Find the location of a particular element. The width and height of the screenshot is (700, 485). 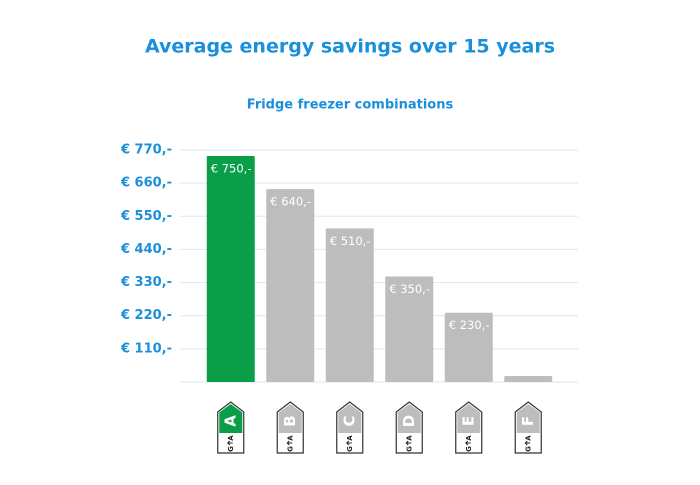

x-tick-label: A is located at coordinates (230, 421).